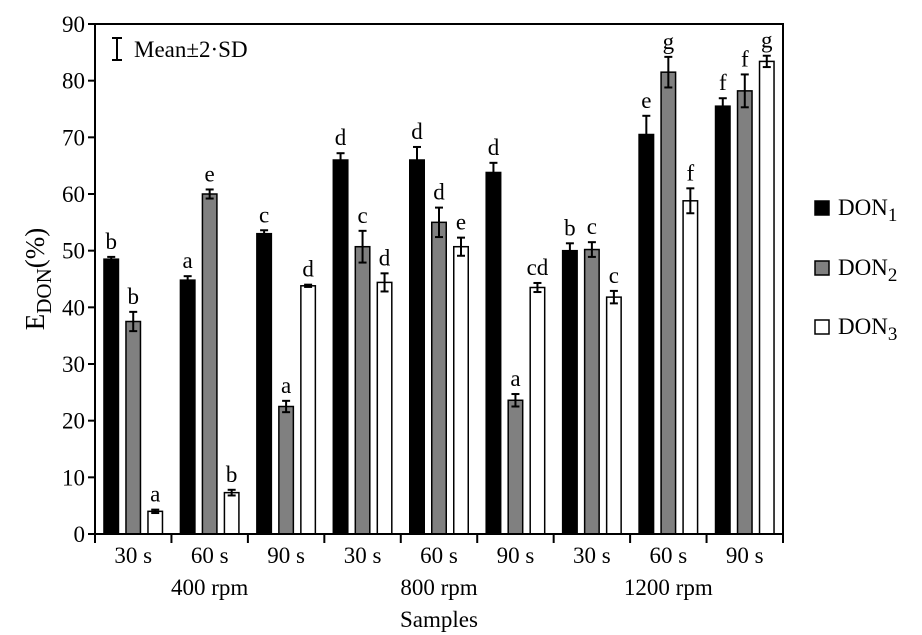 The height and width of the screenshot is (635, 922). Describe the element at coordinates (73, 24) in the screenshot. I see `y-tick-label: 90` at that location.